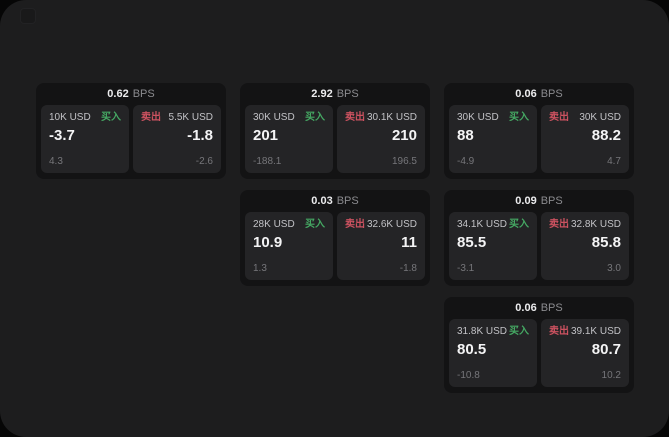  I want to click on sell-amount-label: 39.1K USD, so click(595, 331).